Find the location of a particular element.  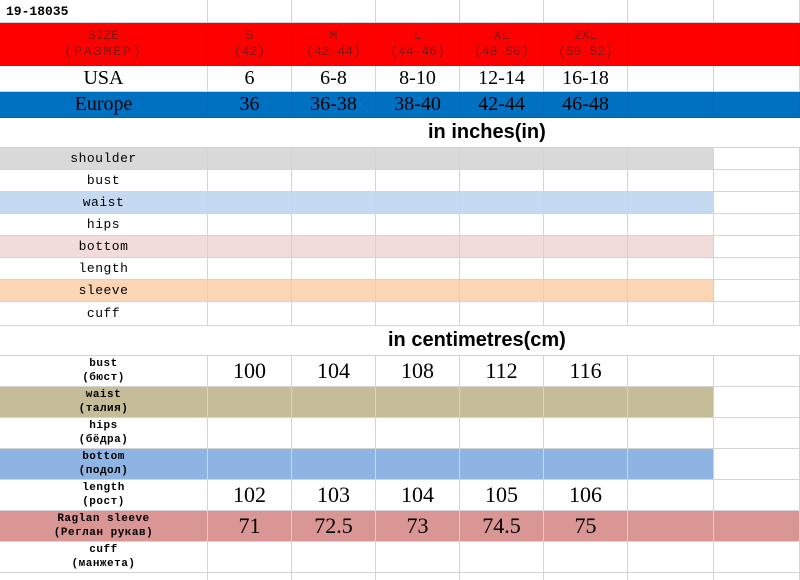

cm-section-title: in centimetres(cm) is located at coordinates (477, 340).